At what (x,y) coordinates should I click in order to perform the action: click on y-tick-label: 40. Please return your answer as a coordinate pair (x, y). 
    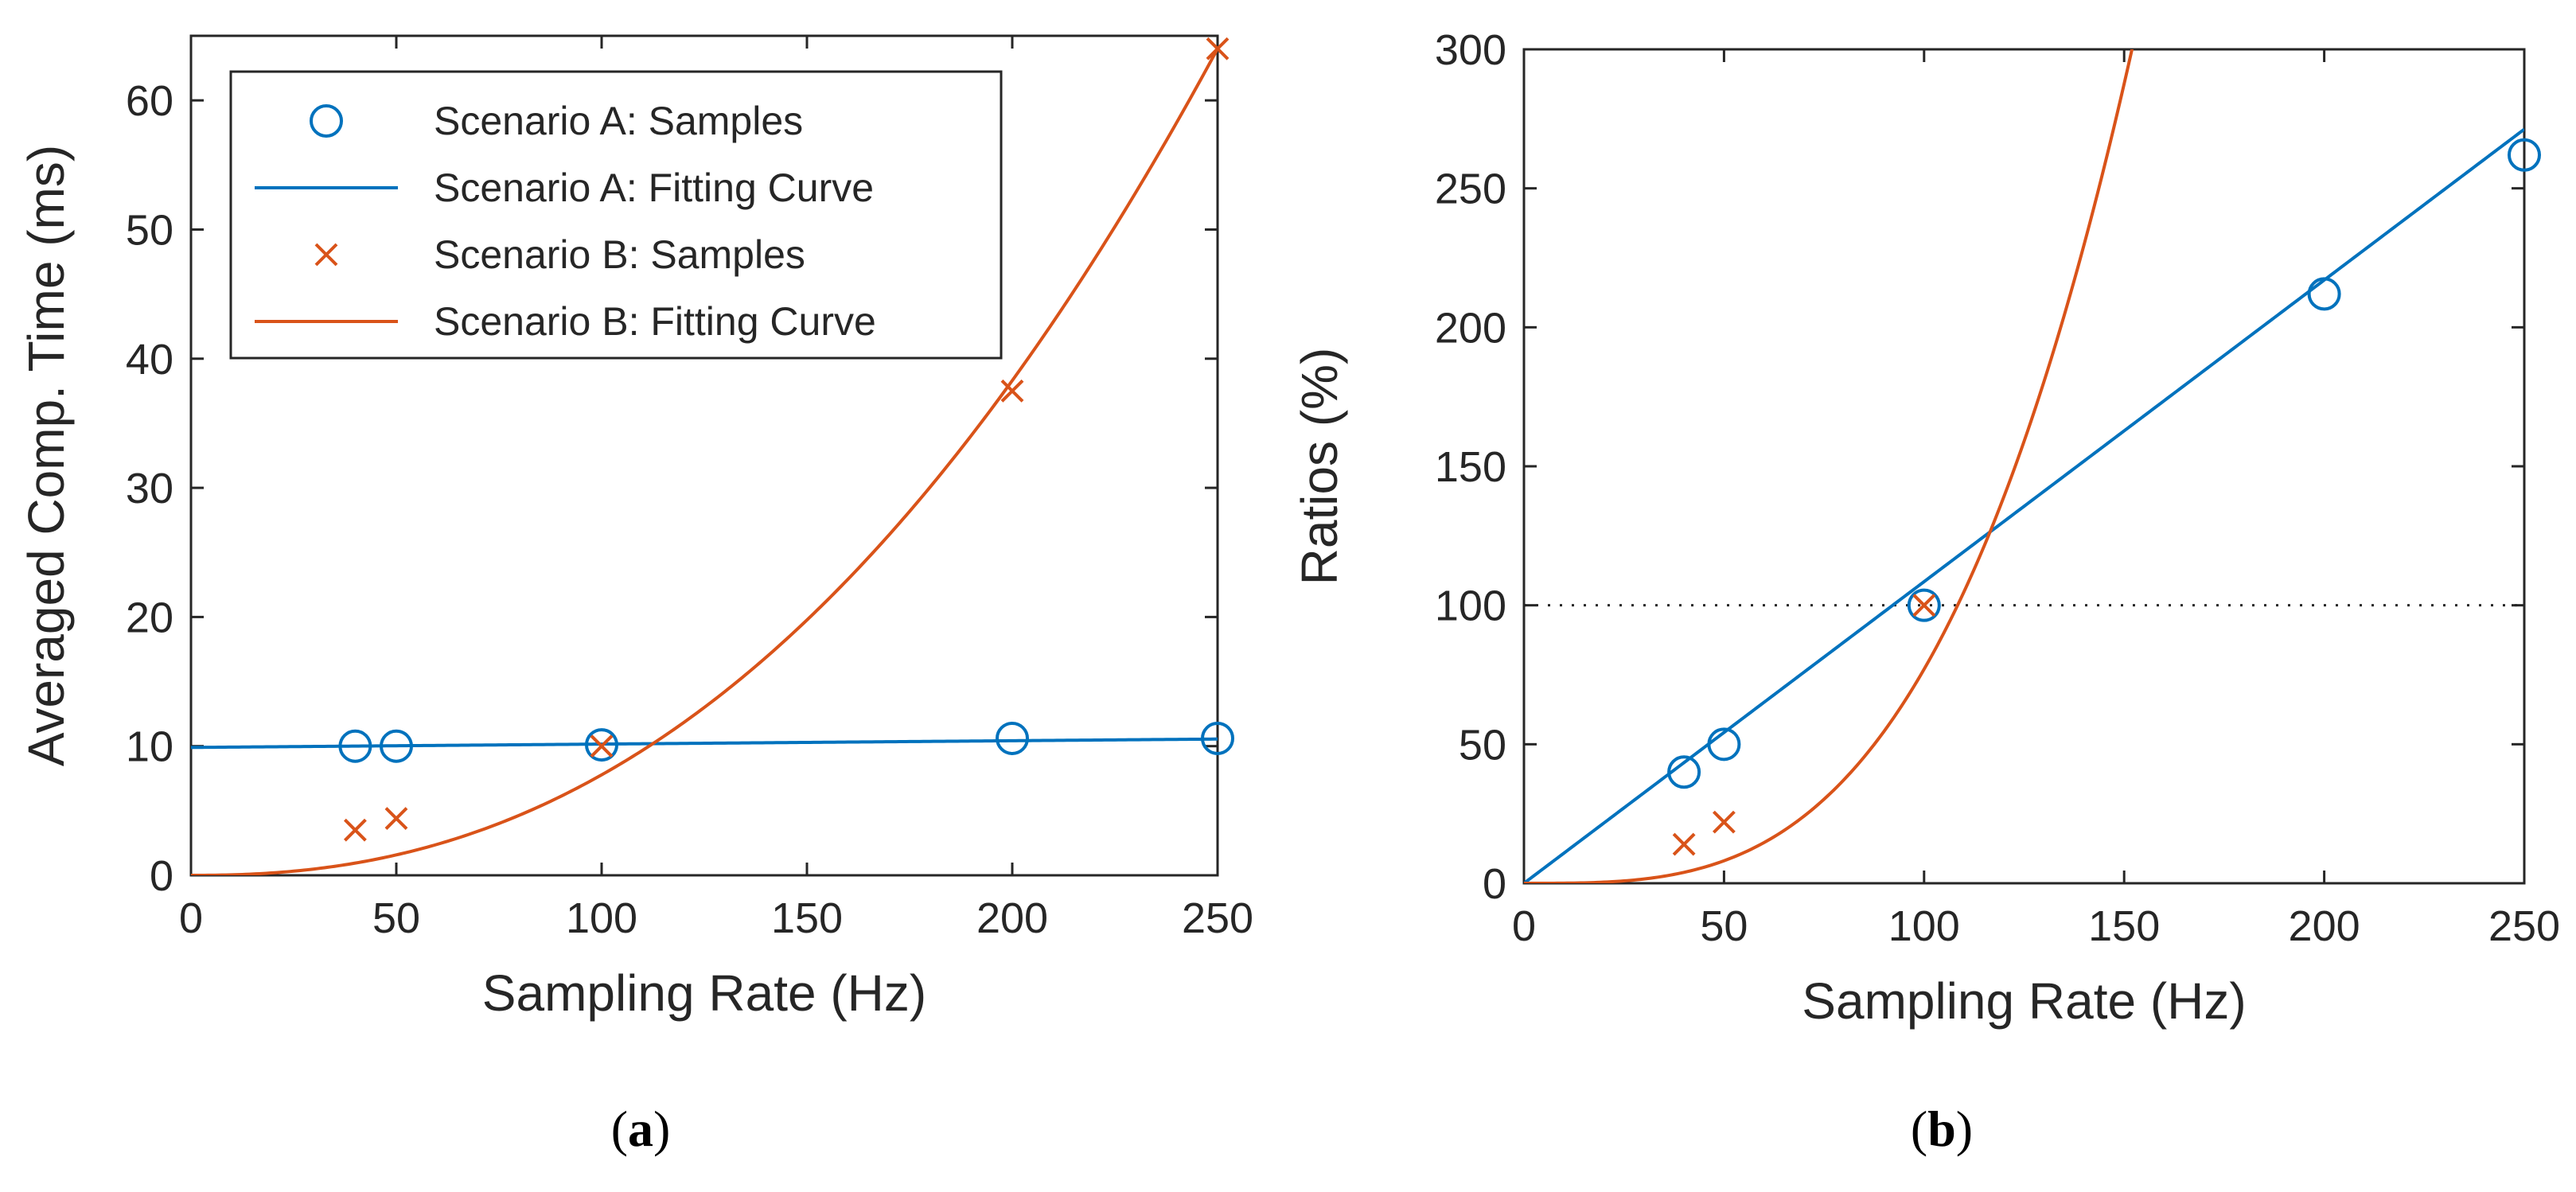
    Looking at the image, I should click on (149, 360).